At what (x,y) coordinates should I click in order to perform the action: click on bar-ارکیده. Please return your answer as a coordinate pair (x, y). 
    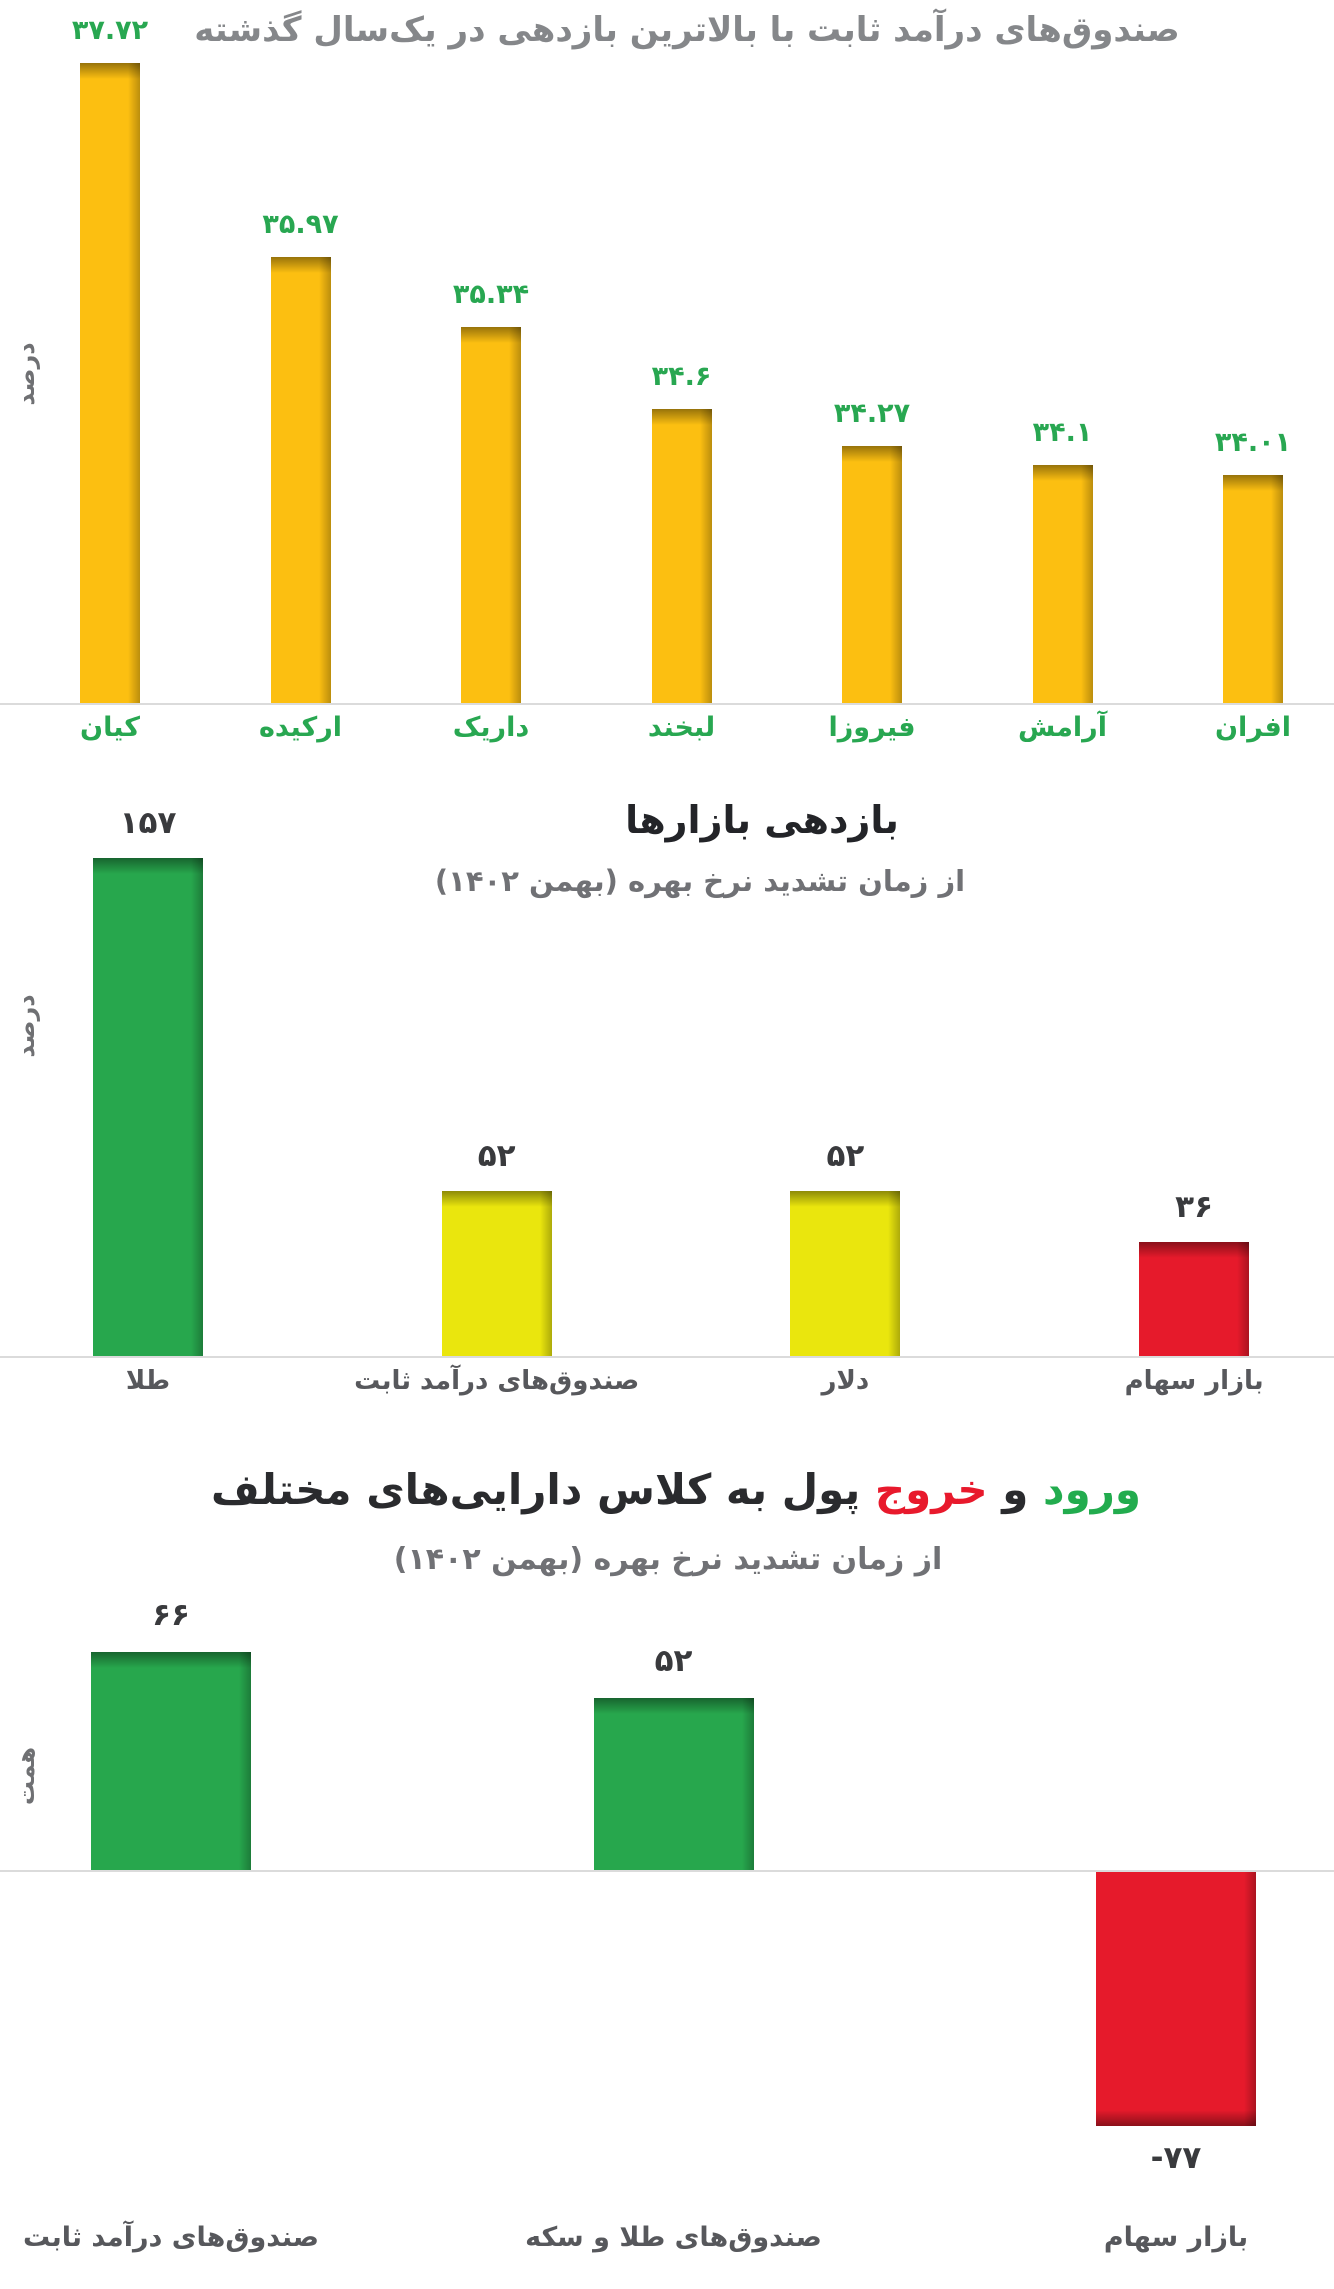
    Looking at the image, I should click on (300, 480).